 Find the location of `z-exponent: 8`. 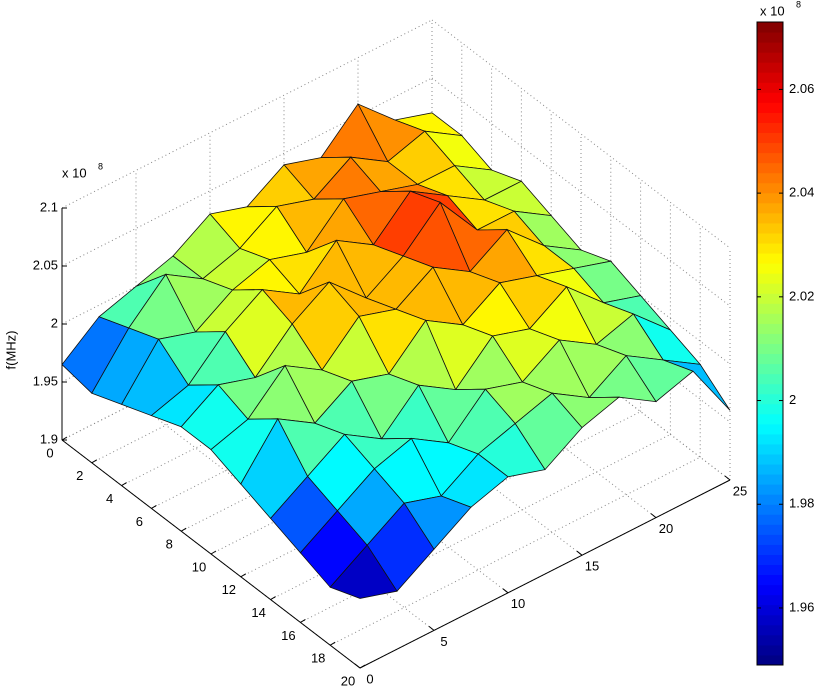

z-exponent: 8 is located at coordinates (100, 166).